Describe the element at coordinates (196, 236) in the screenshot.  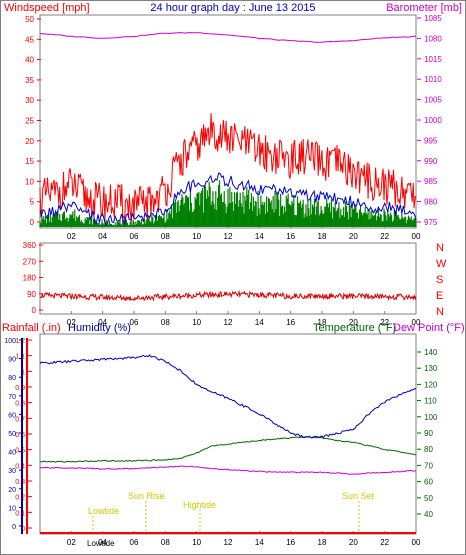
I see `x-tick-label: 10` at that location.